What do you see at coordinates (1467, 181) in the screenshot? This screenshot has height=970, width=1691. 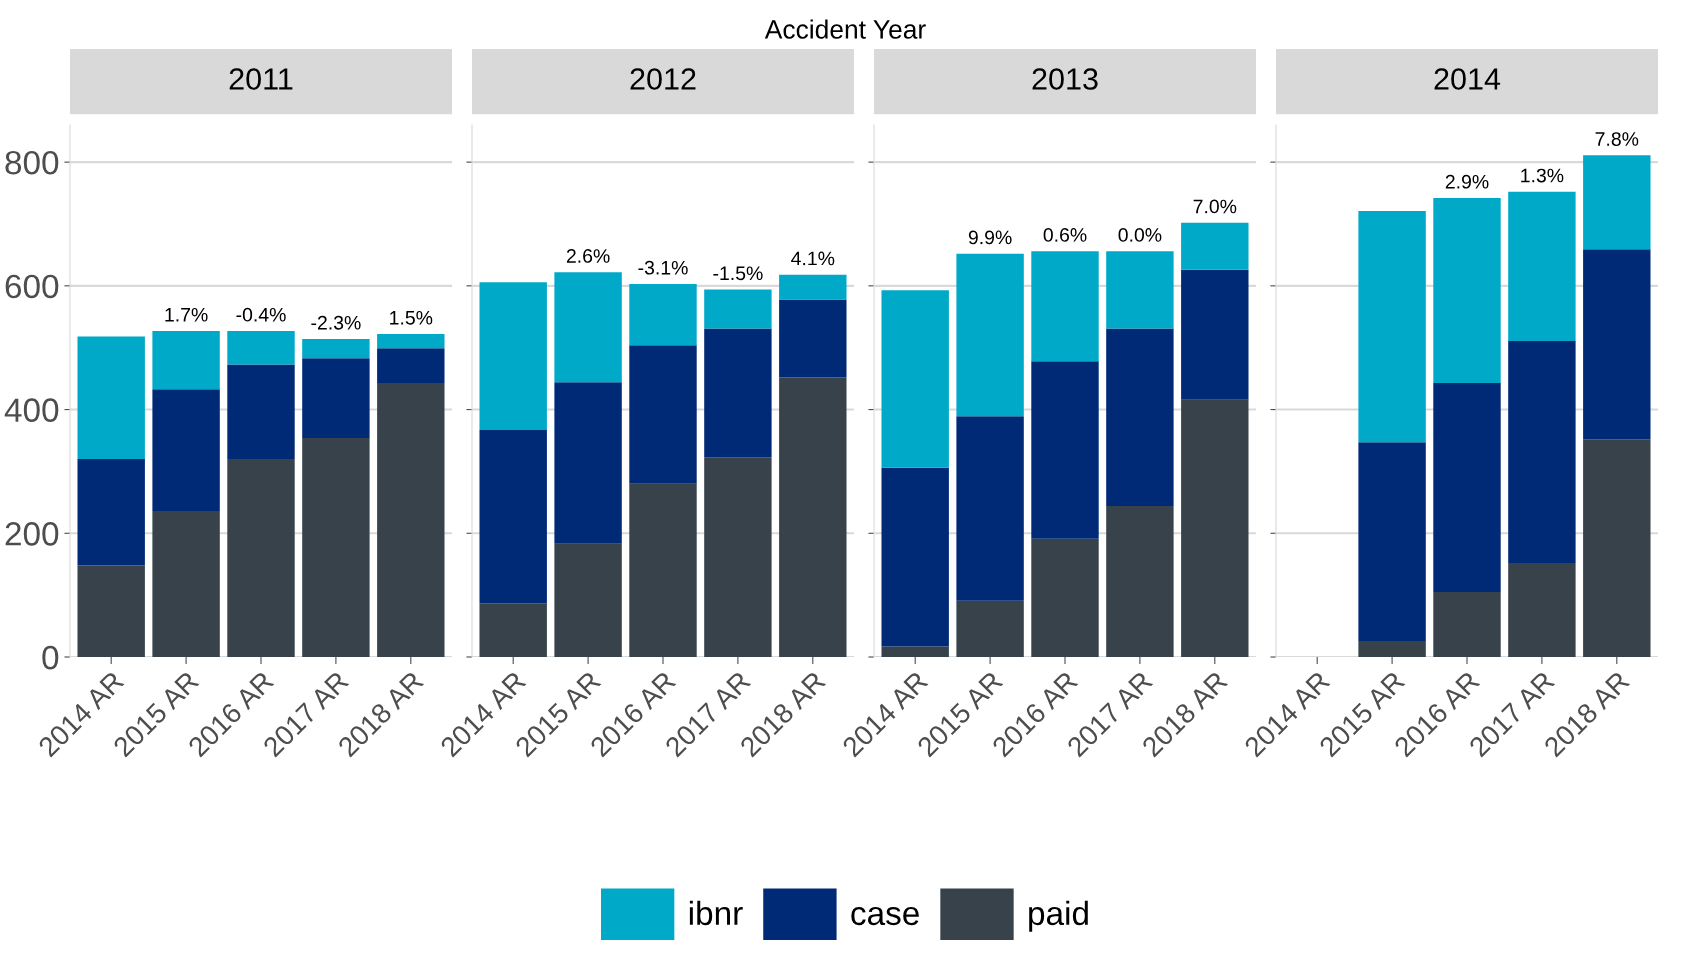 I see `annotation: 2.9%` at bounding box center [1467, 181].